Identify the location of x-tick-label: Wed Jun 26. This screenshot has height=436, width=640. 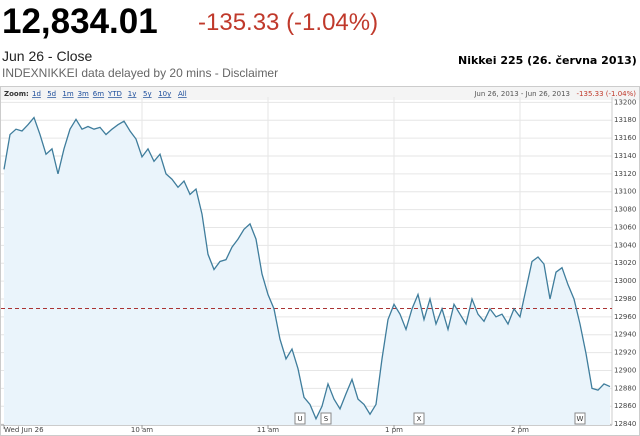
(24, 430).